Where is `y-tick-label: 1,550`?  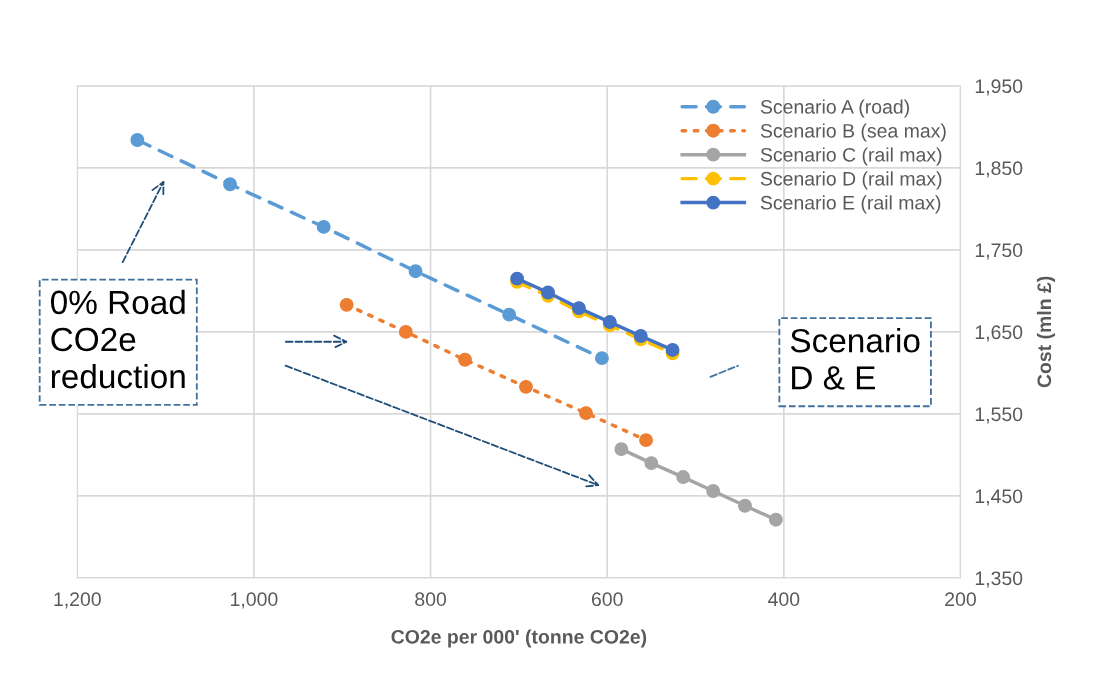
y-tick-label: 1,550 is located at coordinates (999, 415).